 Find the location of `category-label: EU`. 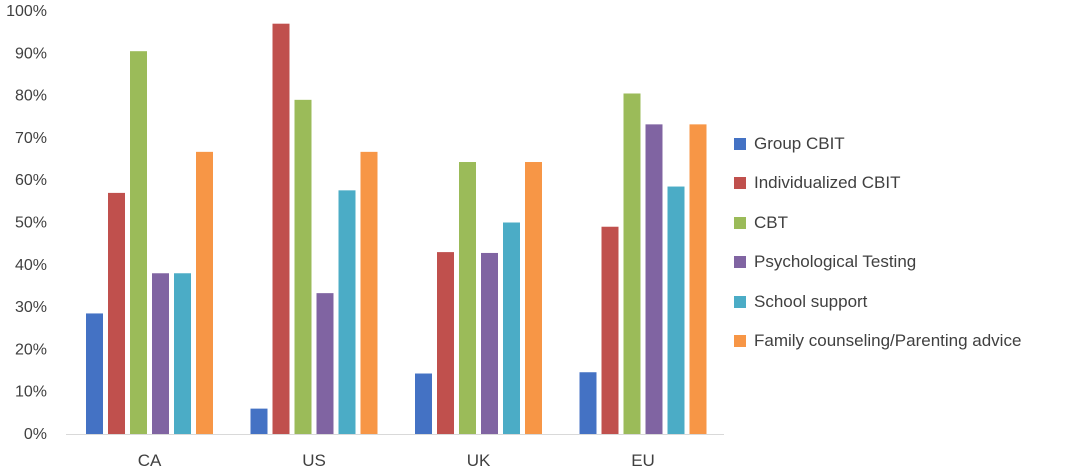

category-label: EU is located at coordinates (643, 460).